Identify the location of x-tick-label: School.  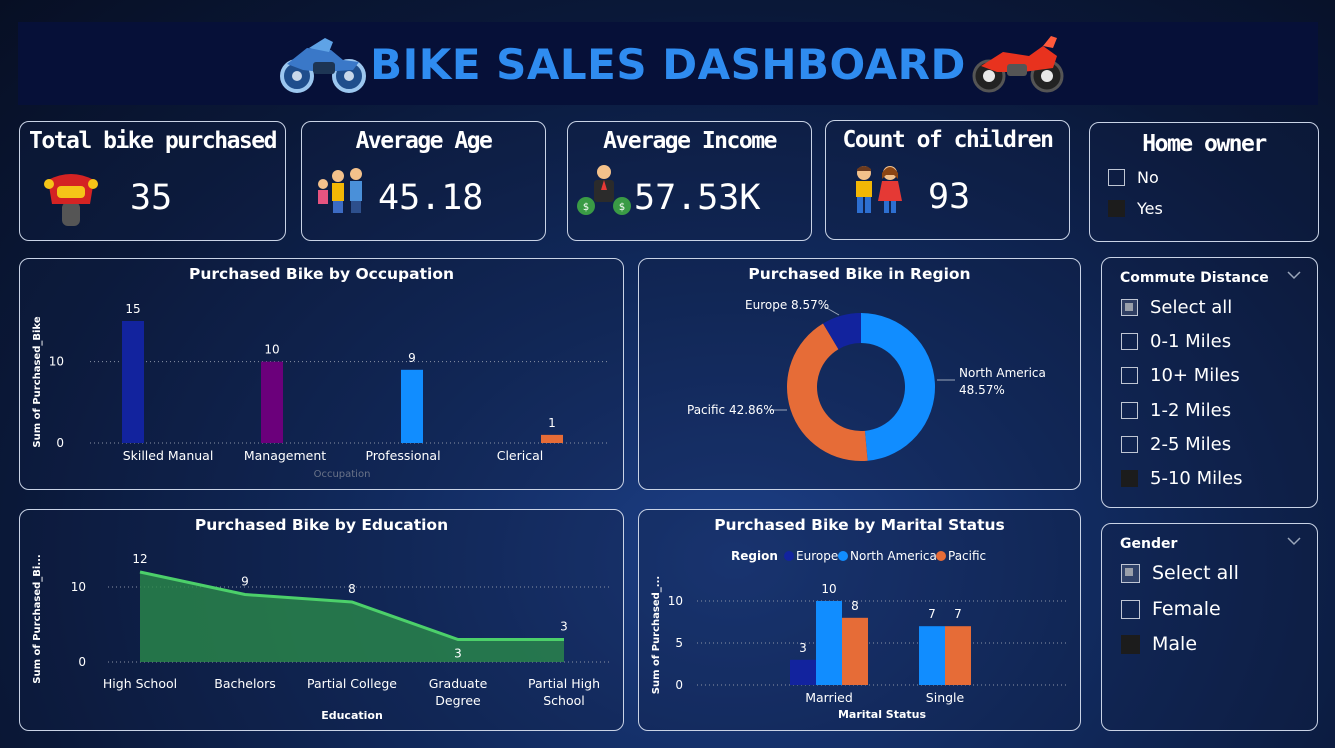
(564, 700).